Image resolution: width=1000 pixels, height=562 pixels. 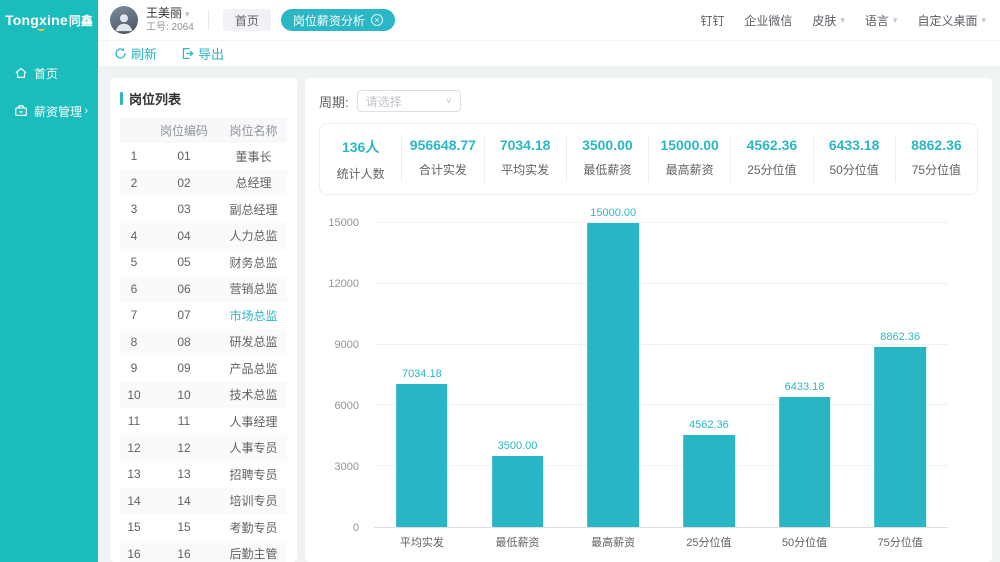 I want to click on close-icon: ×, so click(x=376, y=20).